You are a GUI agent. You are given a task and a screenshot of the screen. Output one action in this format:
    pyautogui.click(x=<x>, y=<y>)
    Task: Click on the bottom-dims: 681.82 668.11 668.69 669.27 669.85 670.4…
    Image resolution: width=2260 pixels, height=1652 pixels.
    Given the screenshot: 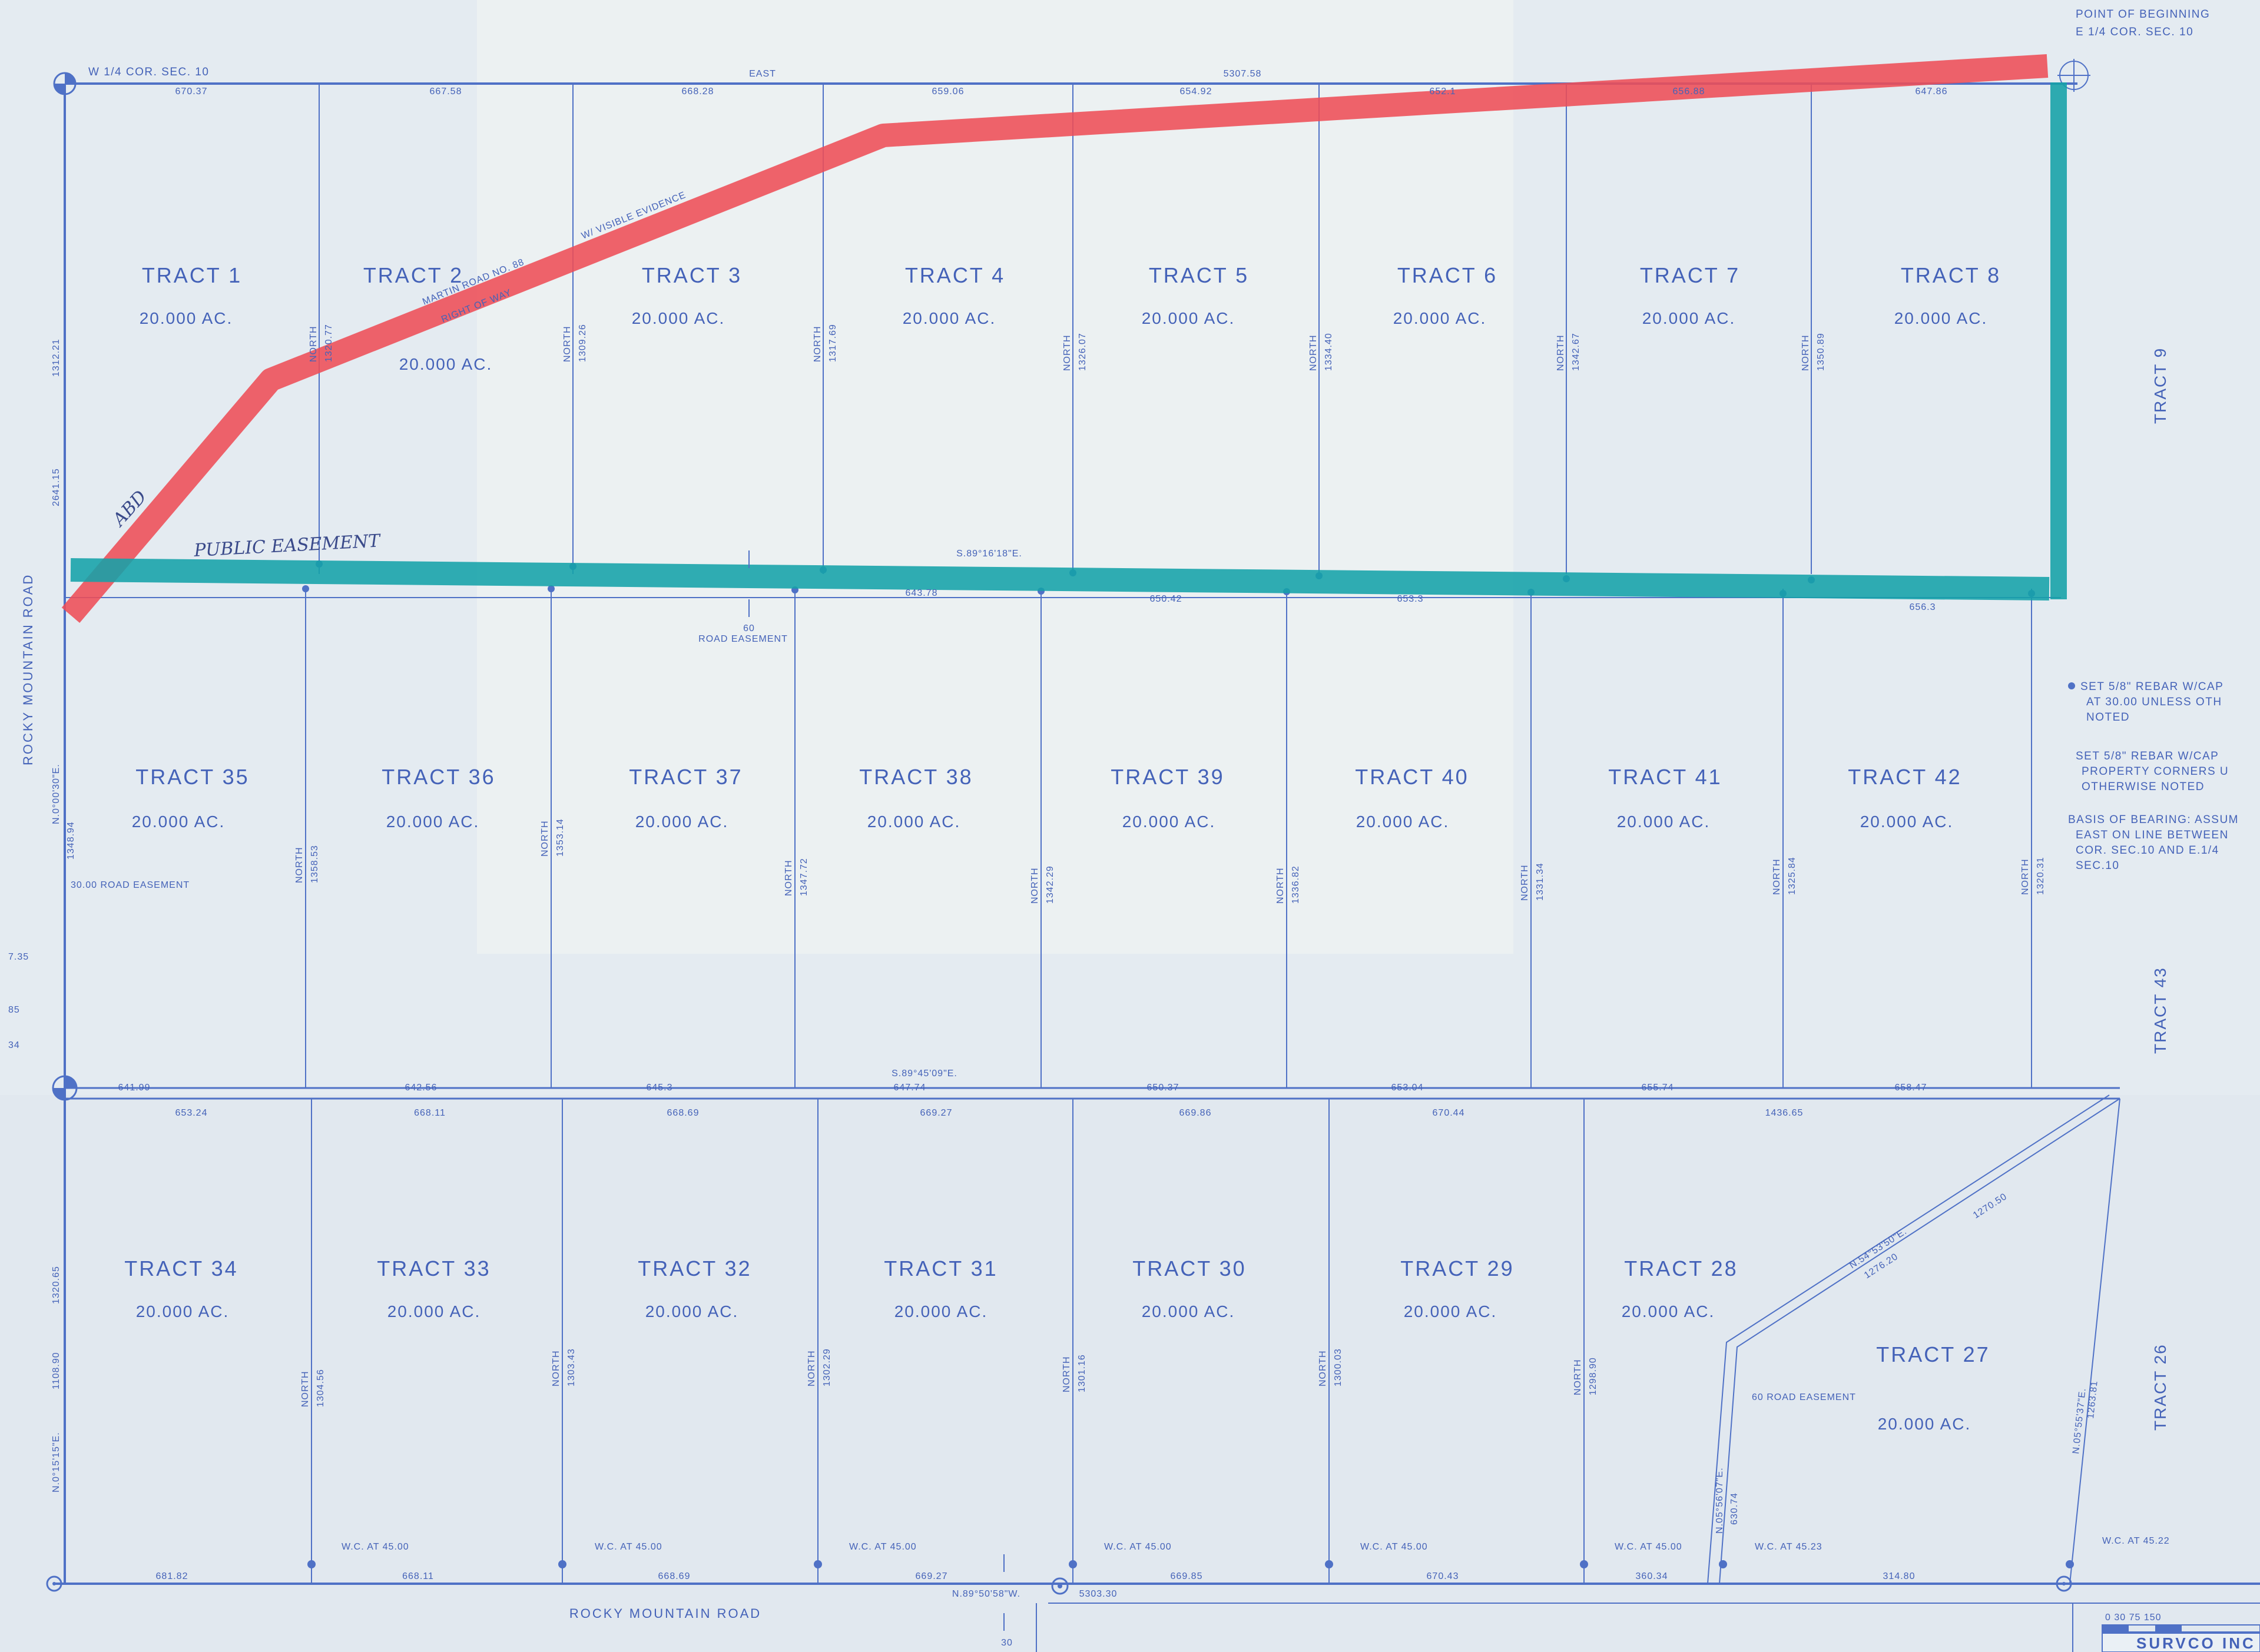 What is the action you would take?
    pyautogui.click(x=1036, y=1576)
    